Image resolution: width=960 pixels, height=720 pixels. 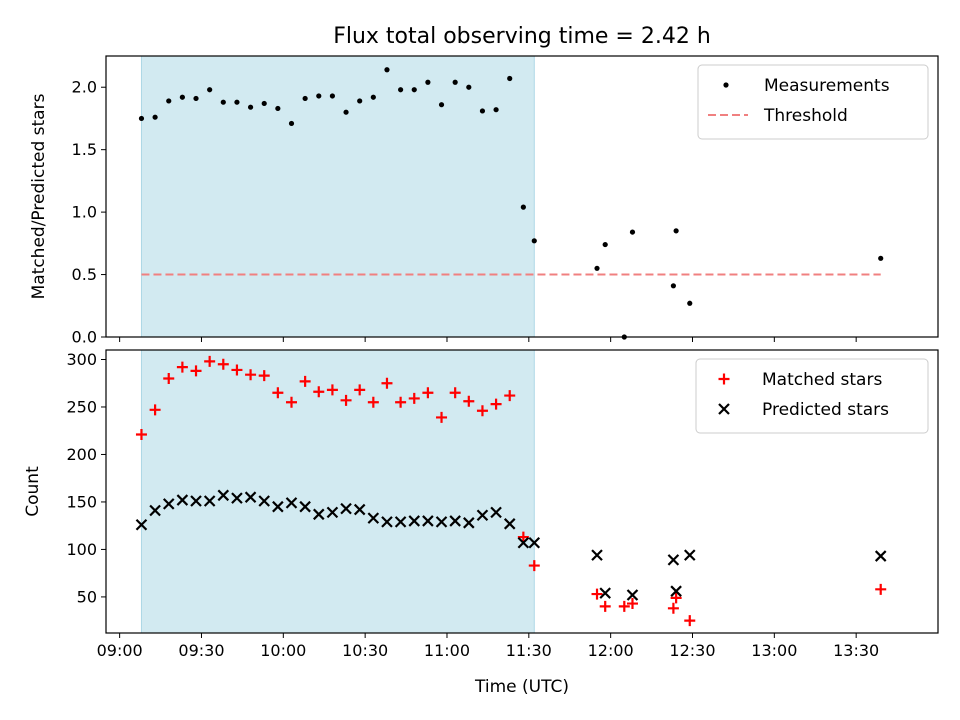 I want to click on chart-title: Flux total observing time = 2.42 h, so click(x=522, y=36).